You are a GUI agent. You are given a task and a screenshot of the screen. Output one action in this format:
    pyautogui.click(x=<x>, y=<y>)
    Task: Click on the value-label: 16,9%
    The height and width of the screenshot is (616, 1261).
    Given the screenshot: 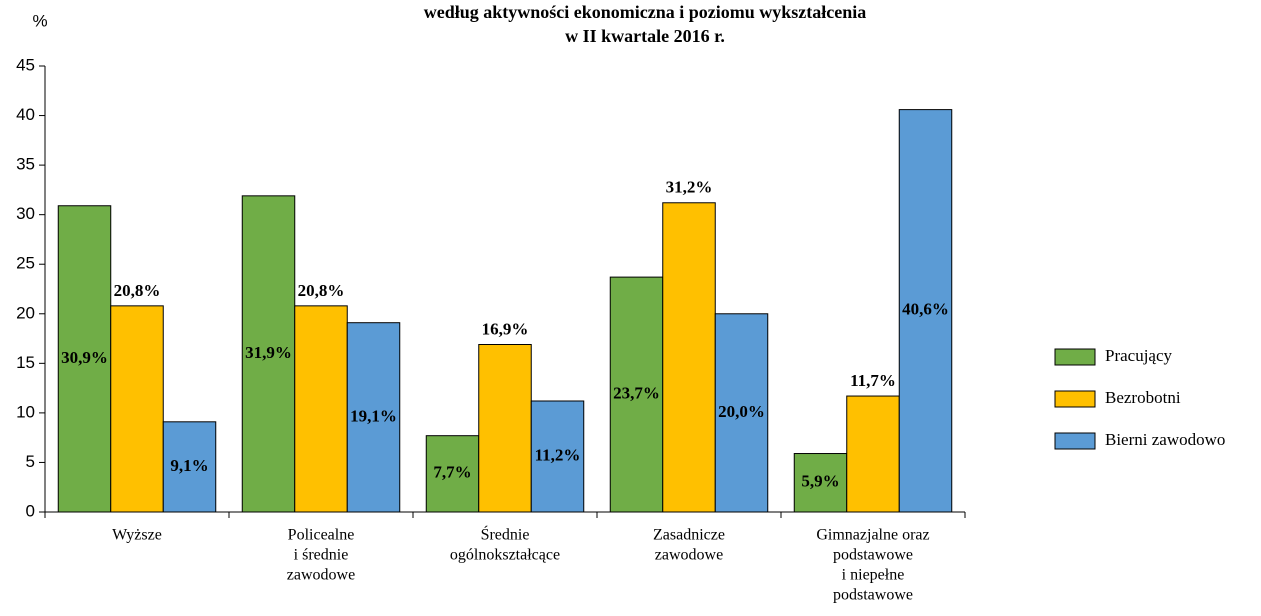 What is the action you would take?
    pyautogui.click(x=505, y=328)
    